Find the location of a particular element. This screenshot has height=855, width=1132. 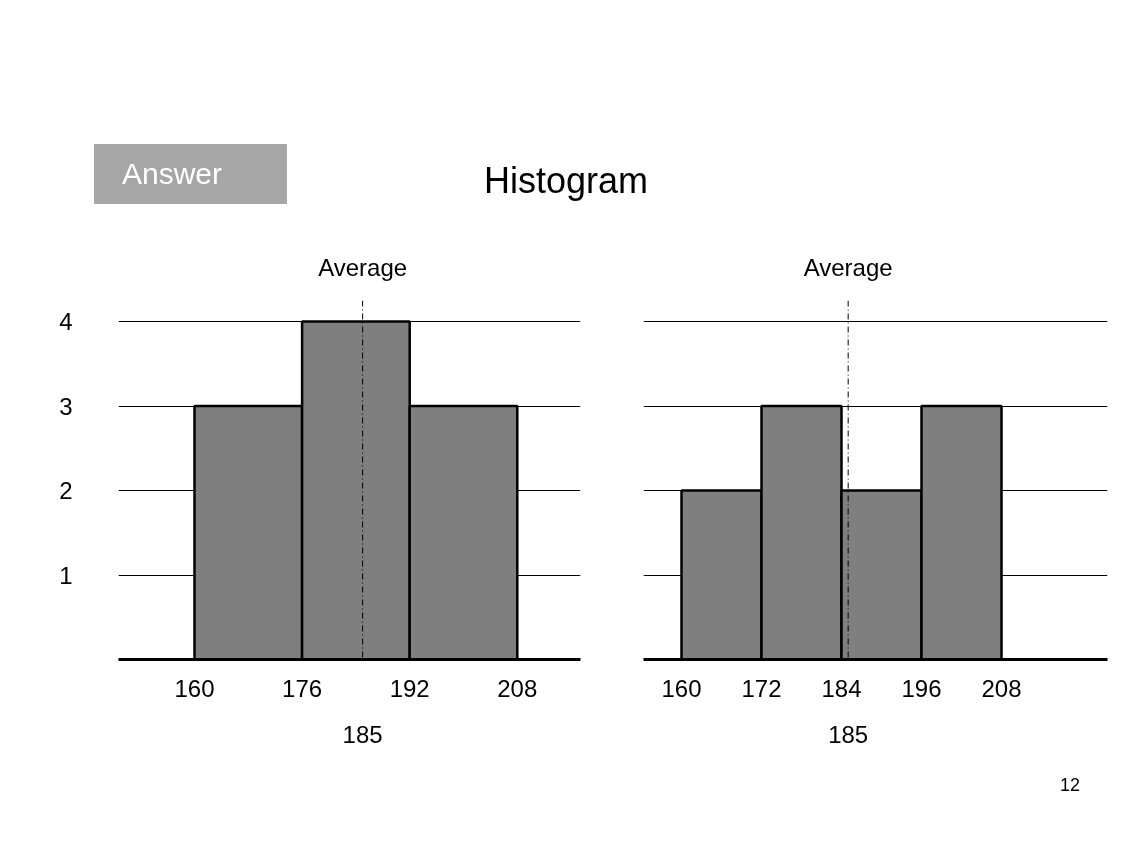

x-tick-label: 196 is located at coordinates (921, 688).